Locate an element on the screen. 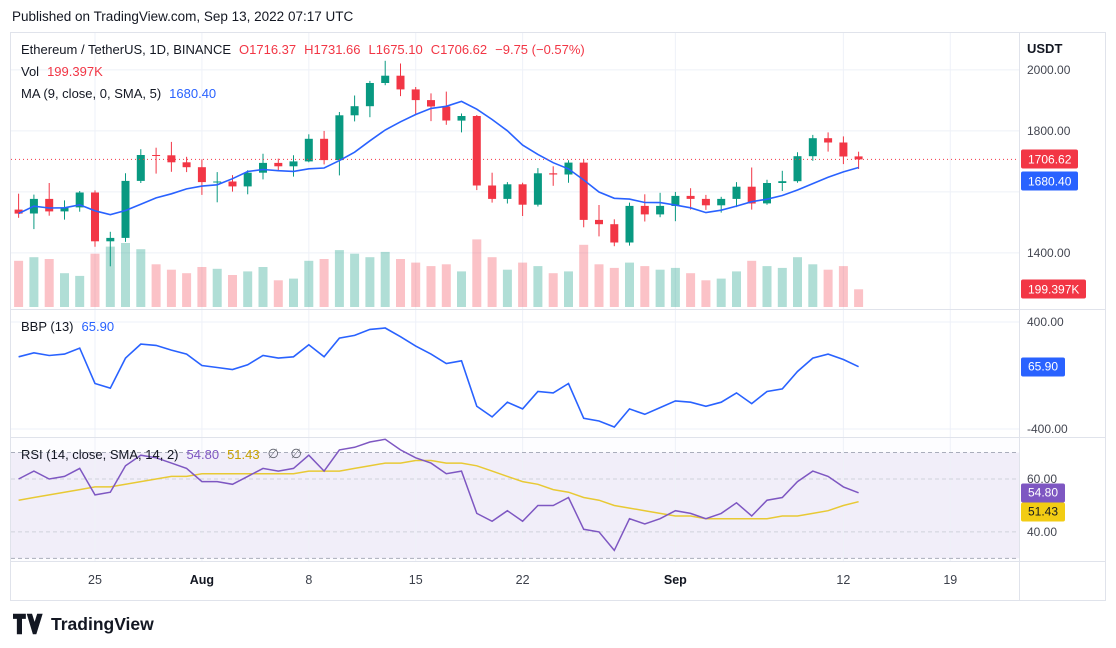 The image size is (1116, 648). ma-line is located at coordinates (438, 158).